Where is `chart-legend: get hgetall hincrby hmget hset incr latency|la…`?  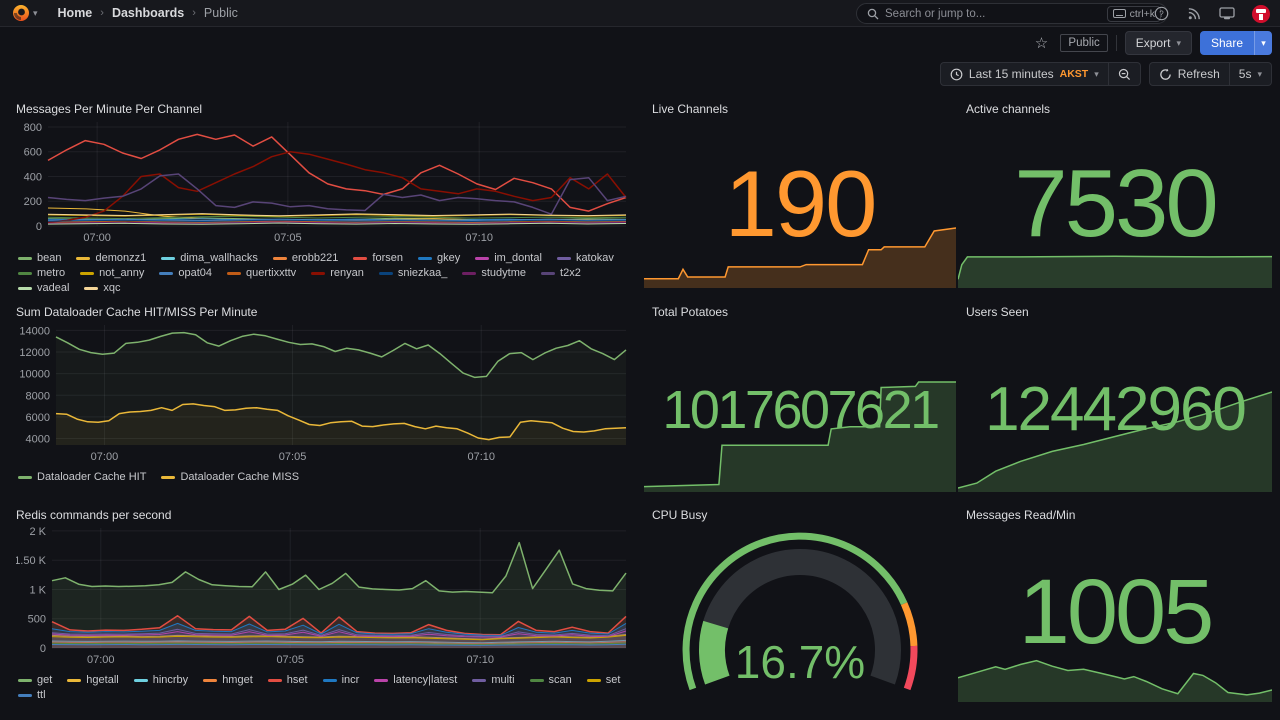 chart-legend: get hgetall hincrby hmget hset incr latency|la… is located at coordinates (323, 686).